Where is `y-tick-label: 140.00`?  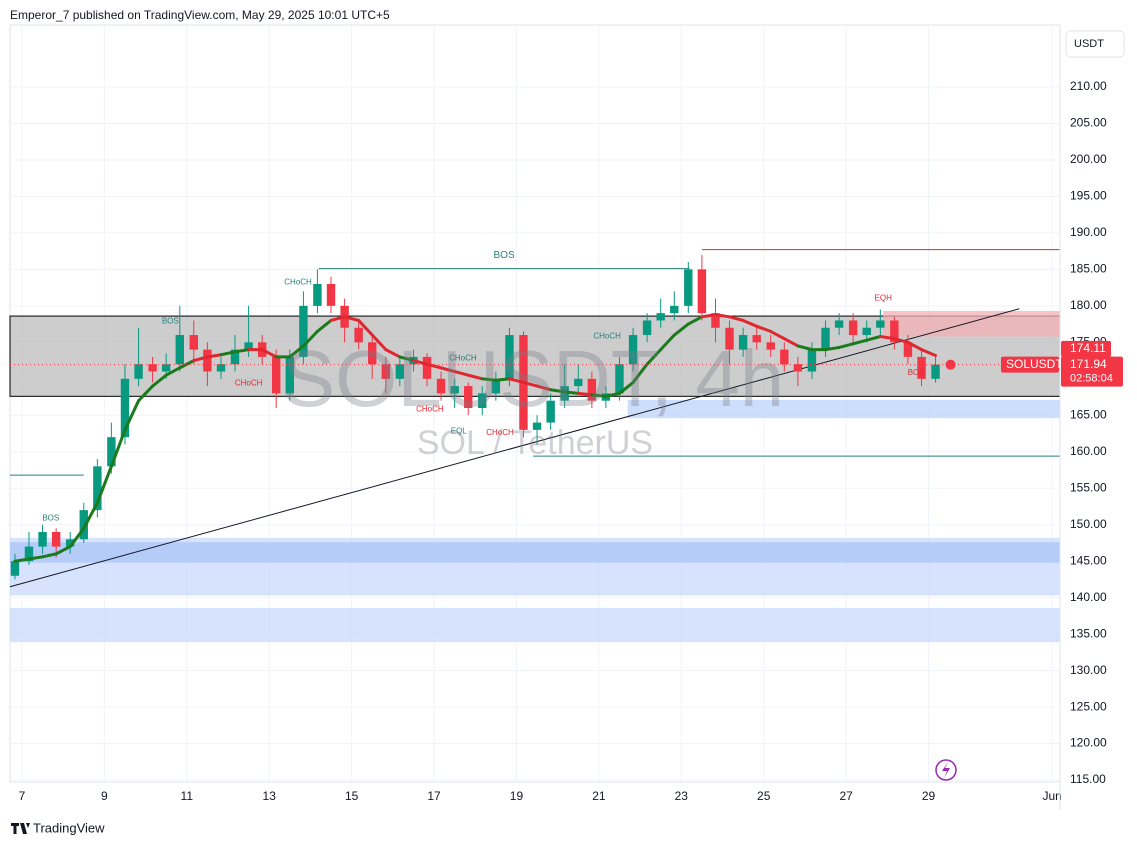
y-tick-label: 140.00 is located at coordinates (1088, 597).